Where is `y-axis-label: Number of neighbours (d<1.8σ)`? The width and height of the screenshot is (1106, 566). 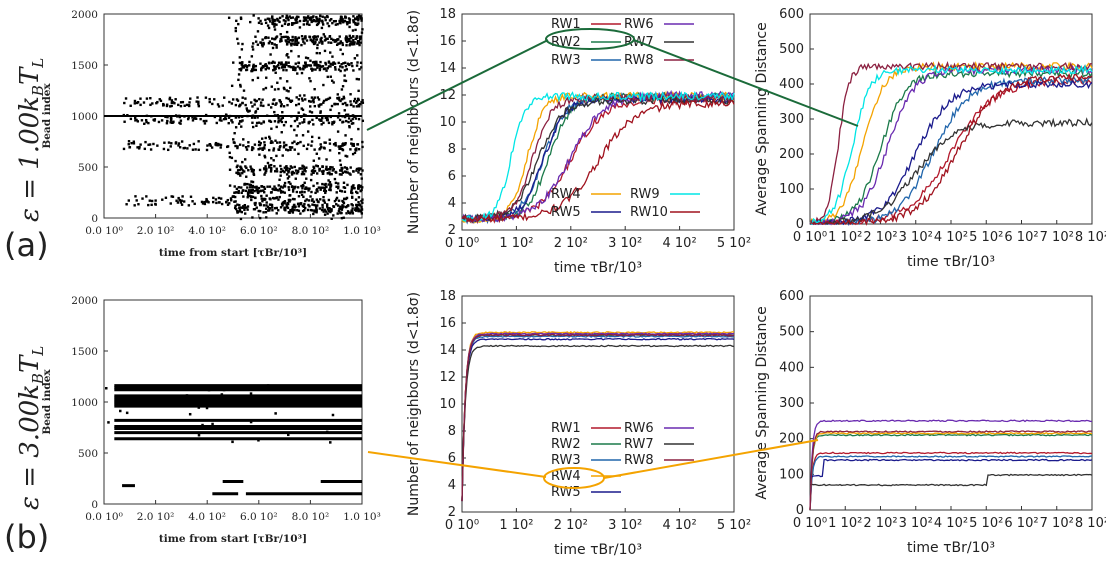
y-axis-label: Number of neighbours (d<1.8σ) is located at coordinates (414, 122).